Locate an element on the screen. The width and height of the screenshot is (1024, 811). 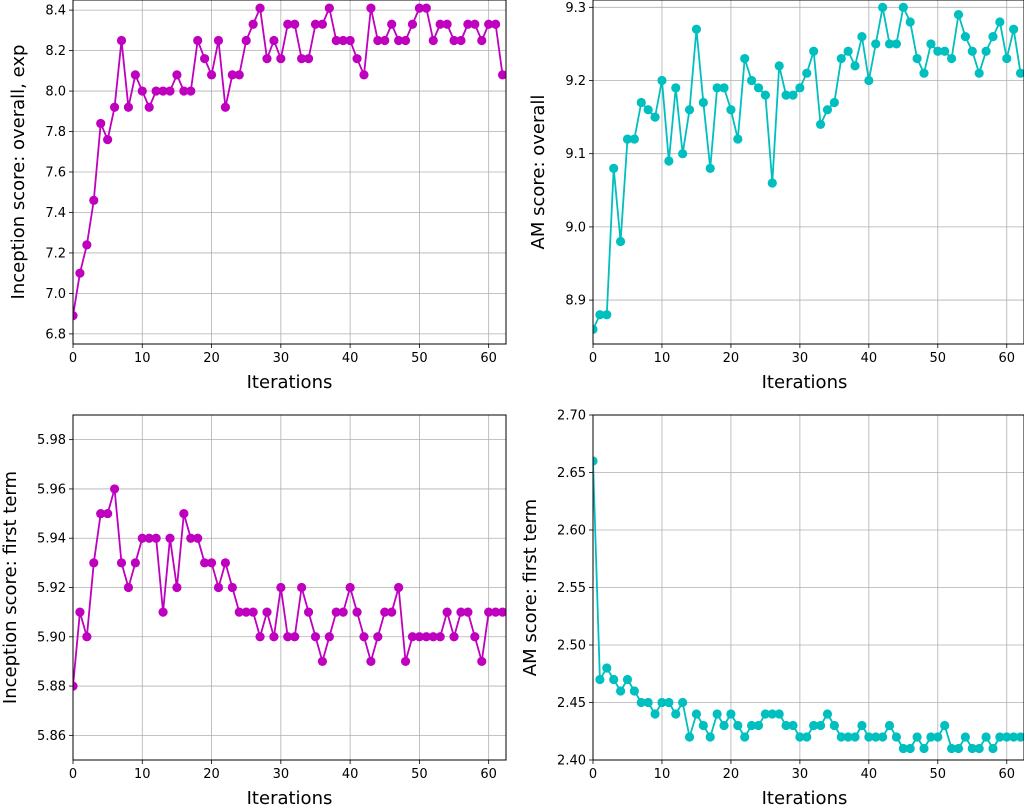
y-tick-label: 2.55 is located at coordinates (571, 588).